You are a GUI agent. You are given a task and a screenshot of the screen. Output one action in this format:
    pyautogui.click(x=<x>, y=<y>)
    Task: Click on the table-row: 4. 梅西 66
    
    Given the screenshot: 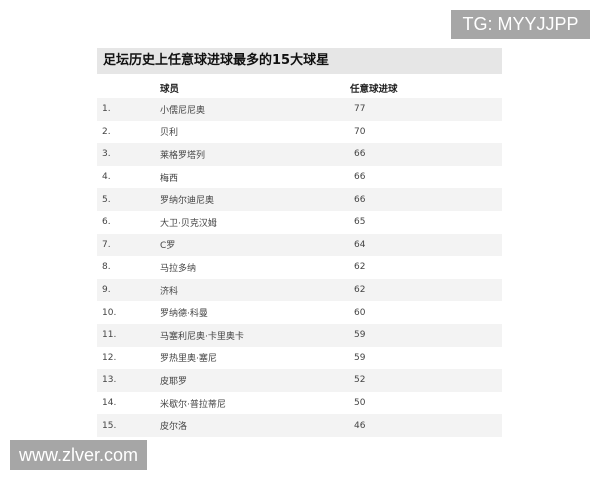 What is the action you would take?
    pyautogui.click(x=299, y=177)
    